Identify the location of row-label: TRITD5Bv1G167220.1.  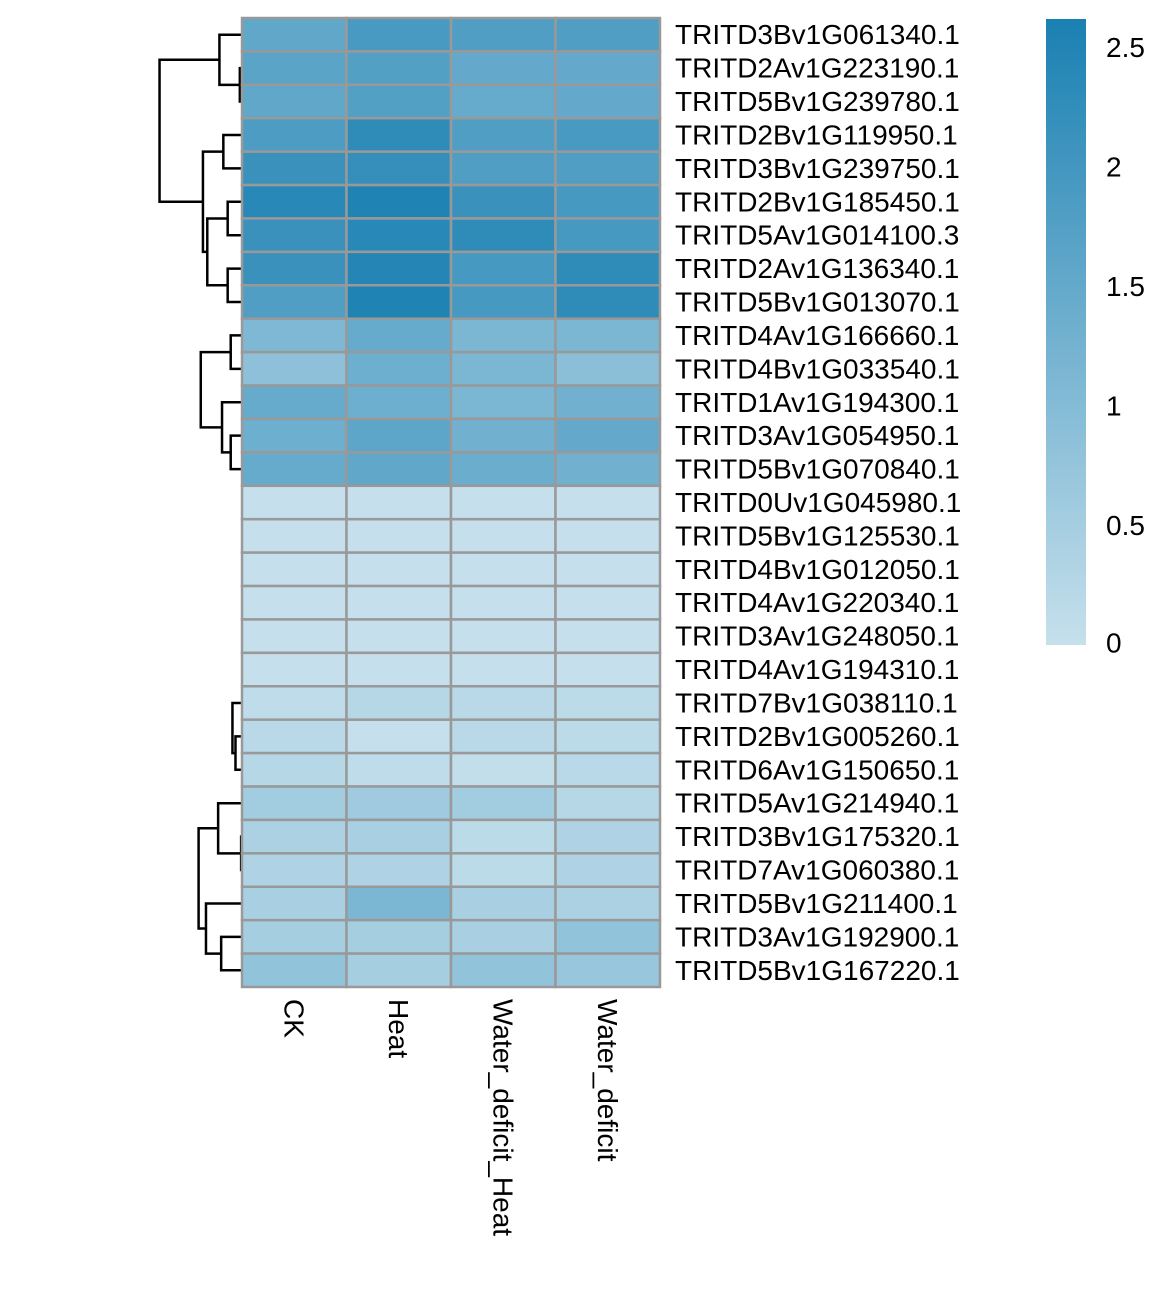
(817, 970).